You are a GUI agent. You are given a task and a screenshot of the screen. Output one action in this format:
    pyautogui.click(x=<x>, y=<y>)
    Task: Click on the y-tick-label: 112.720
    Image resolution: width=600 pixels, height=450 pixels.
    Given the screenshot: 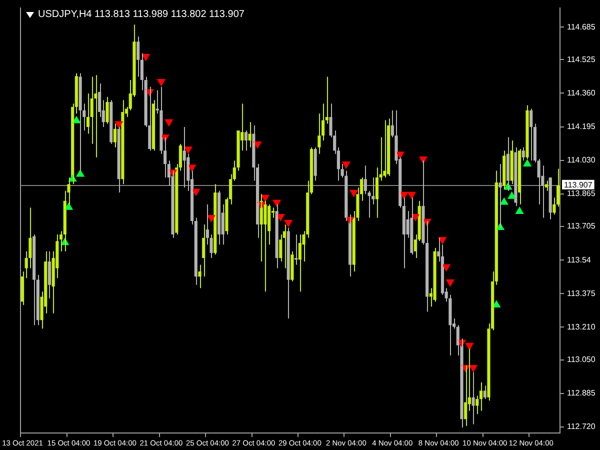 What is the action you would take?
    pyautogui.click(x=581, y=427)
    